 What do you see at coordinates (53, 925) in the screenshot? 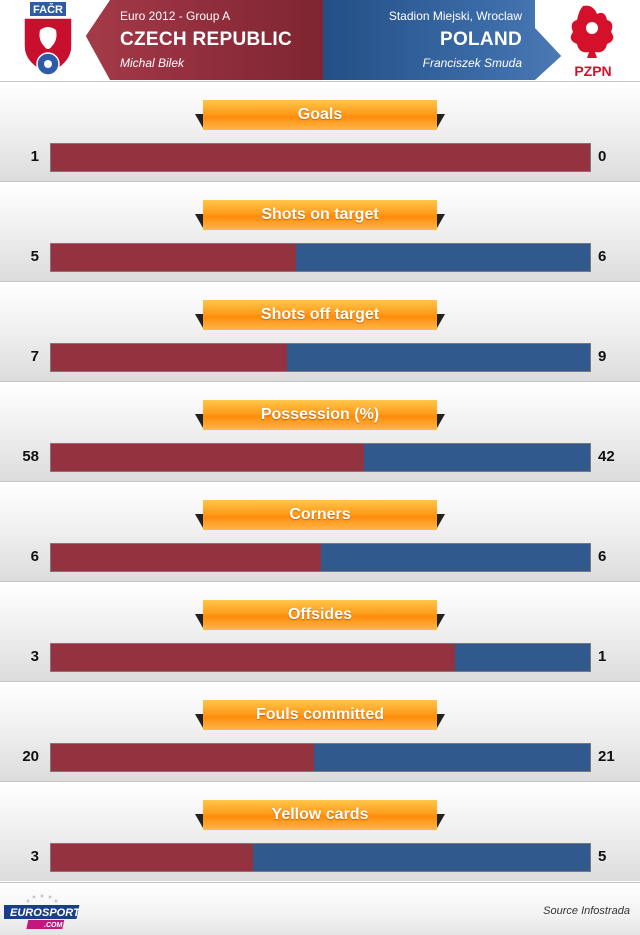
I see `brand-com: .COM` at bounding box center [53, 925].